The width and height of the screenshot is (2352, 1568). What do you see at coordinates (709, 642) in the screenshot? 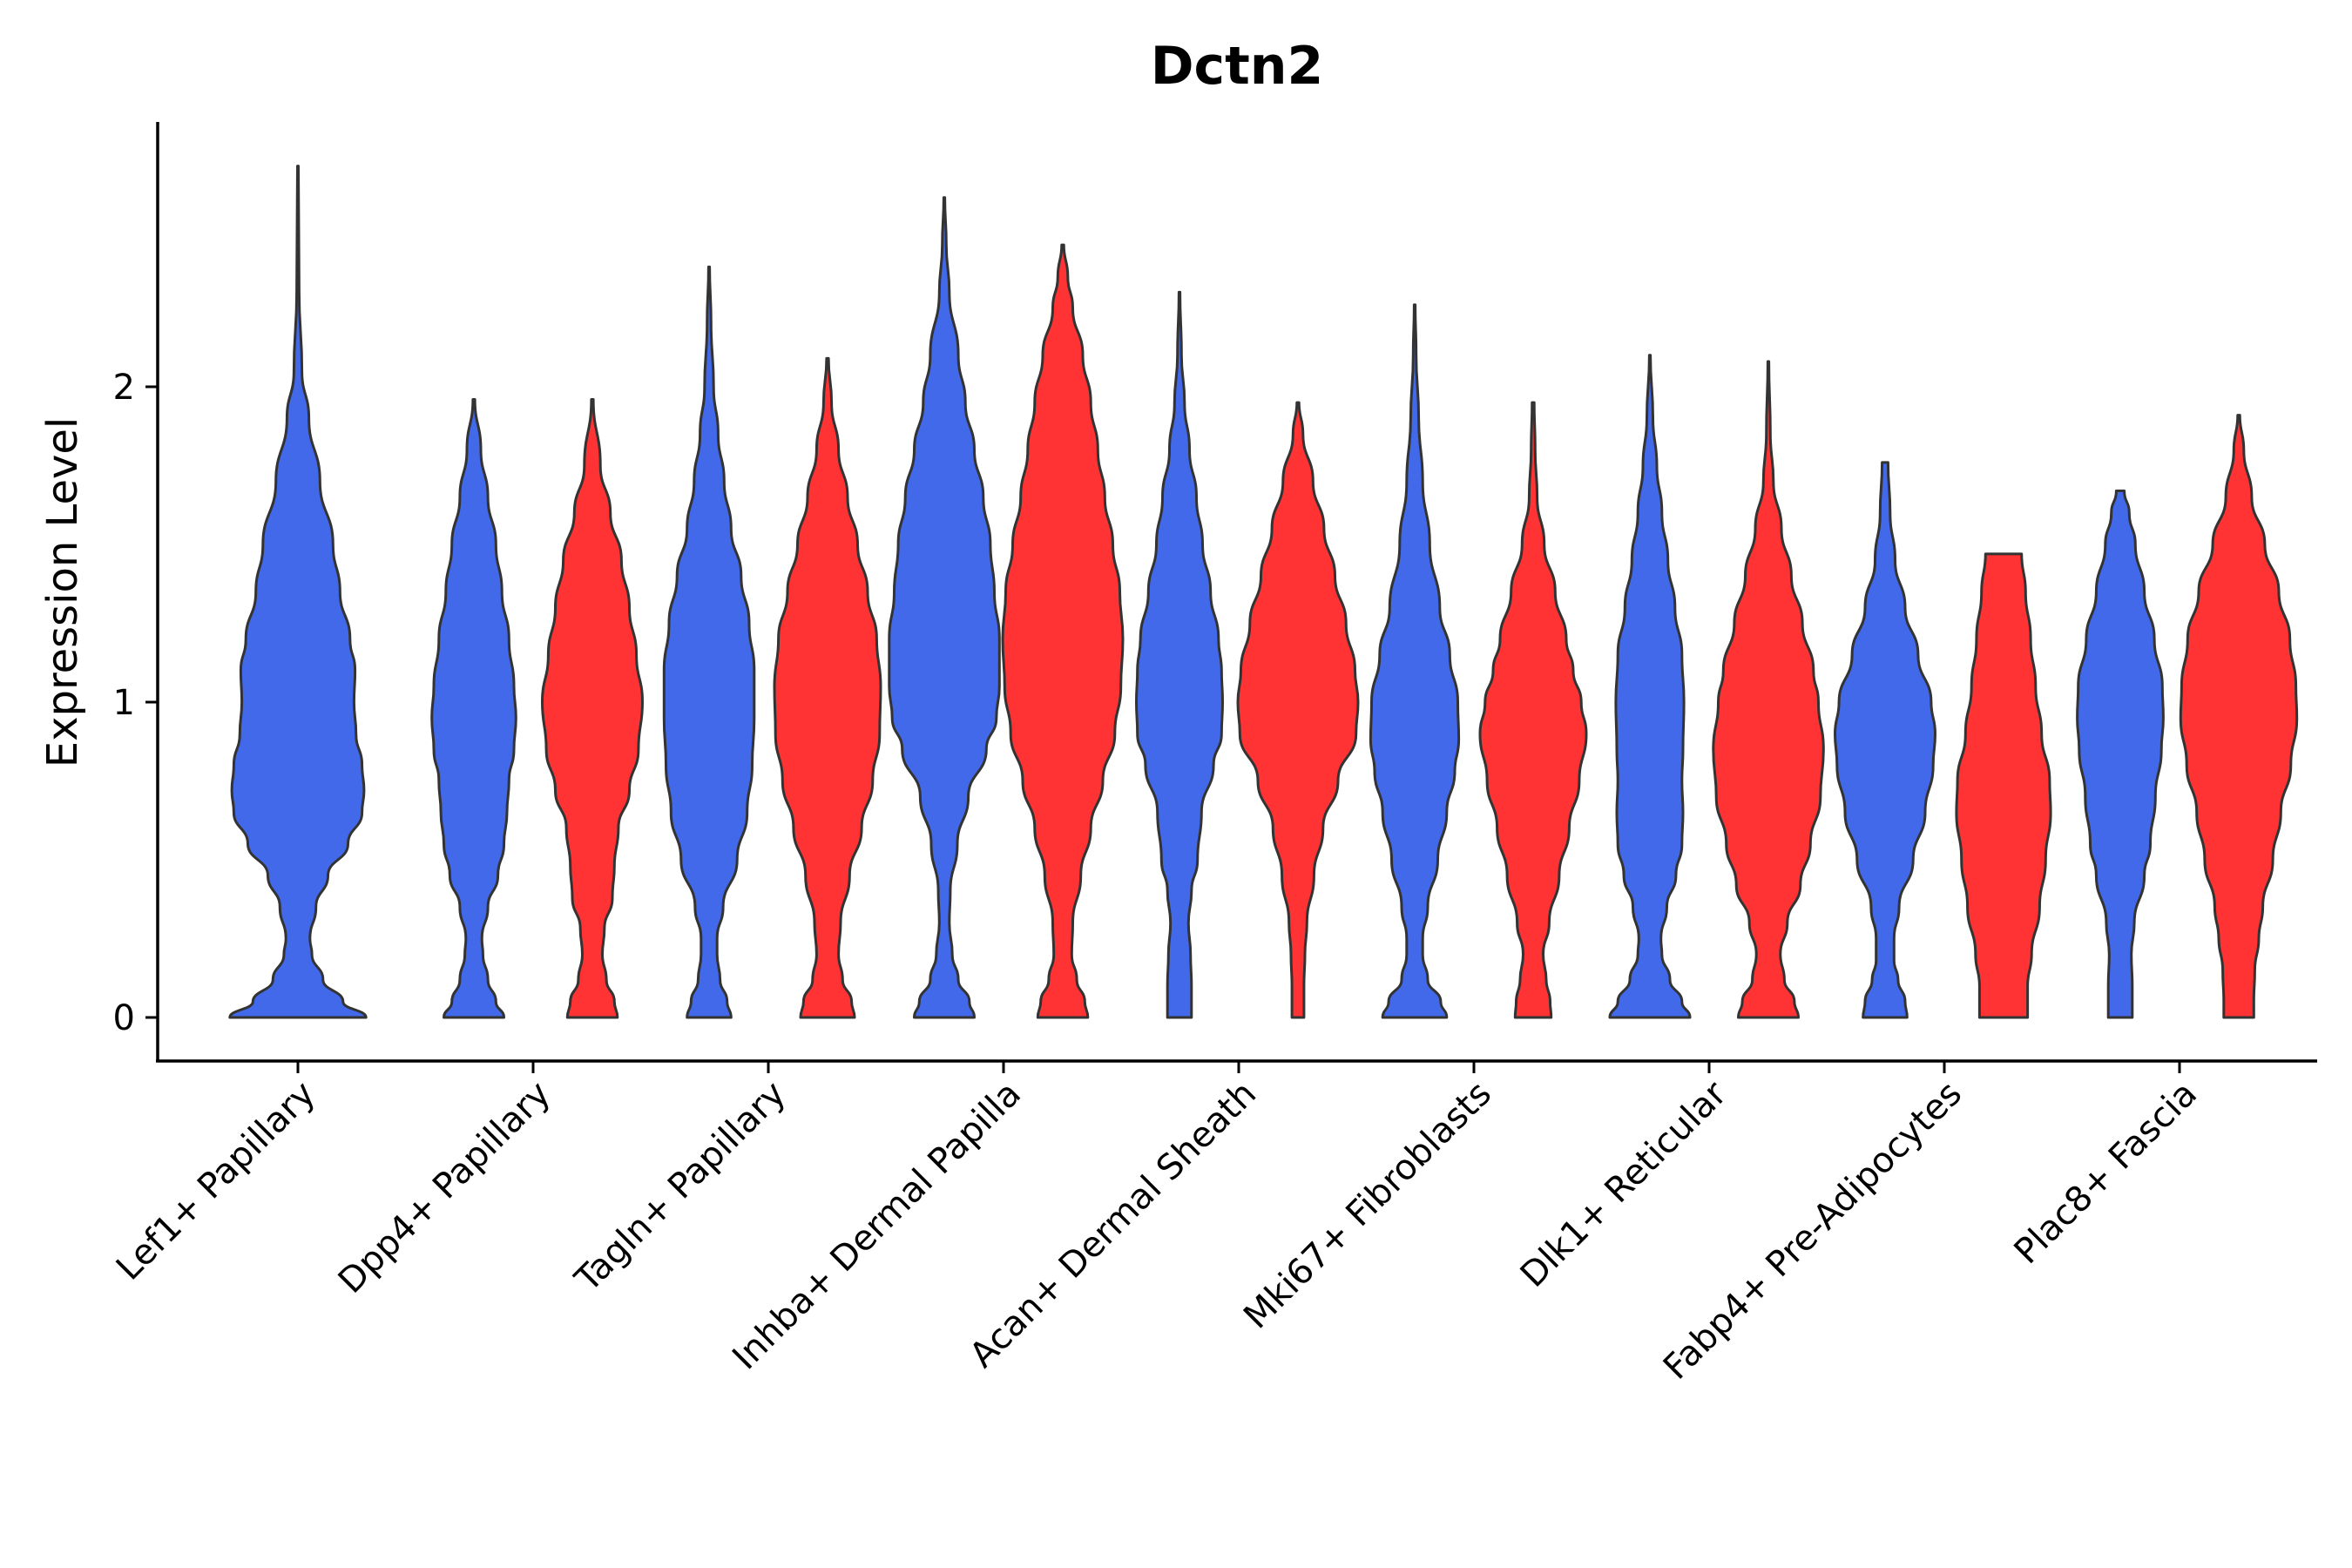
I see `violin-group_a-tagln-papillary` at bounding box center [709, 642].